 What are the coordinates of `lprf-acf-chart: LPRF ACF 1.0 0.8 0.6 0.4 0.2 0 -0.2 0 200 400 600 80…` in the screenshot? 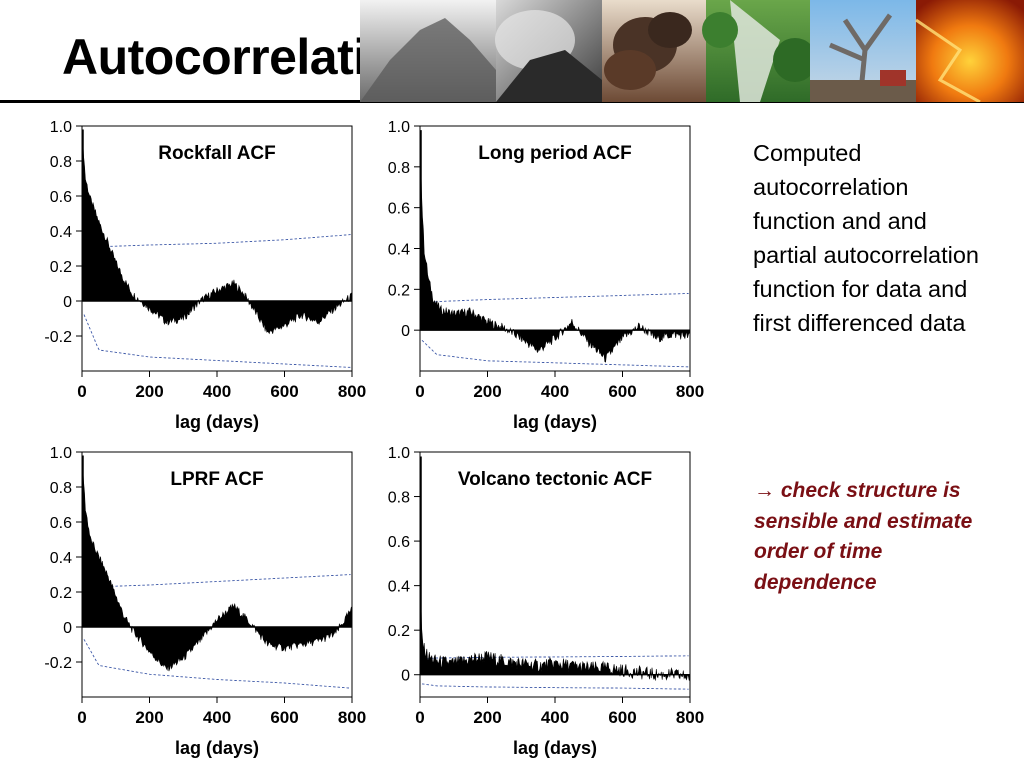 It's located at (205, 601).